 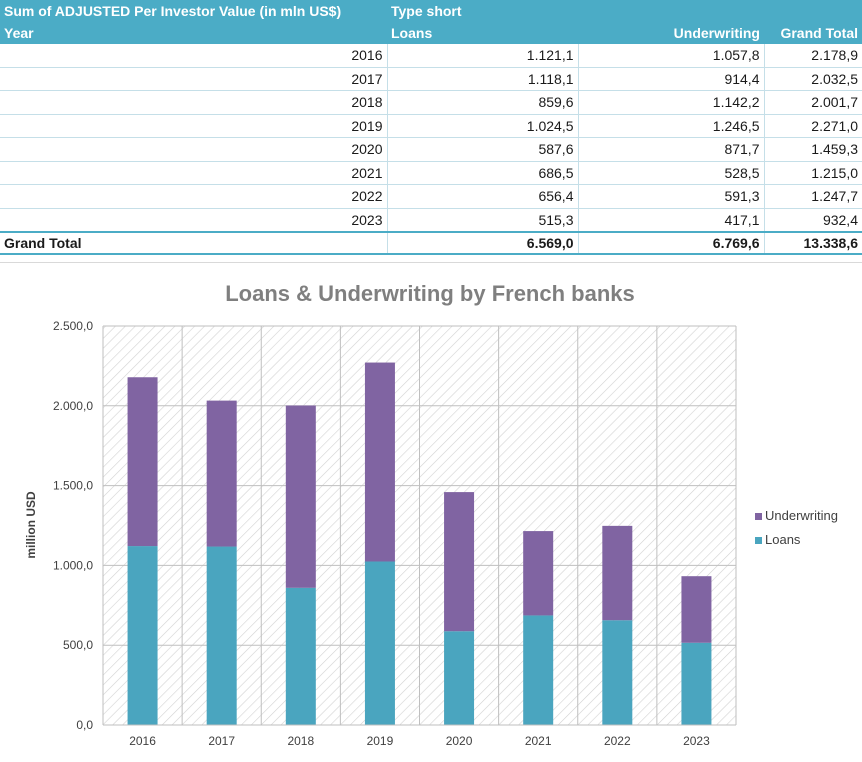 What do you see at coordinates (31, 525) in the screenshot?
I see `y-axis-label: million USD` at bounding box center [31, 525].